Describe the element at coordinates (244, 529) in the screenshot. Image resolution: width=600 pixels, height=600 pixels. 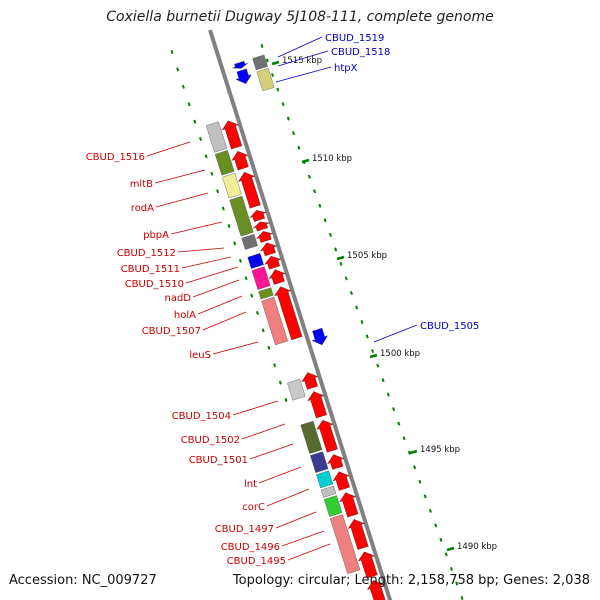
I see `reverse-gene-label: CBUD_1497` at that location.